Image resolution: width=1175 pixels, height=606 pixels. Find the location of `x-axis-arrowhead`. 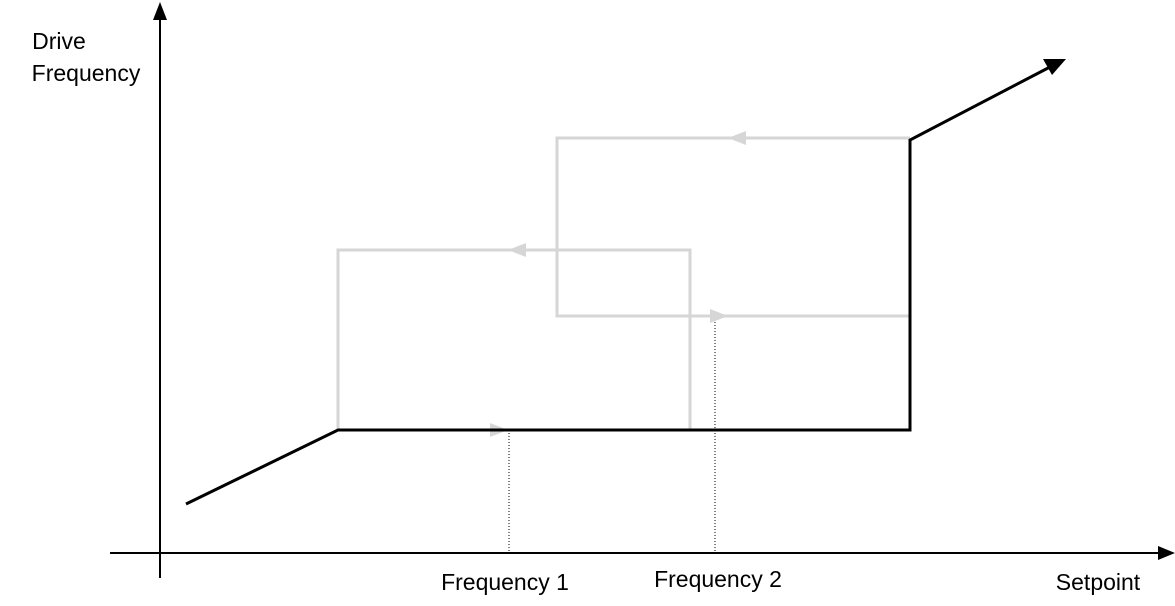

x-axis-arrowhead is located at coordinates (1166, 553).